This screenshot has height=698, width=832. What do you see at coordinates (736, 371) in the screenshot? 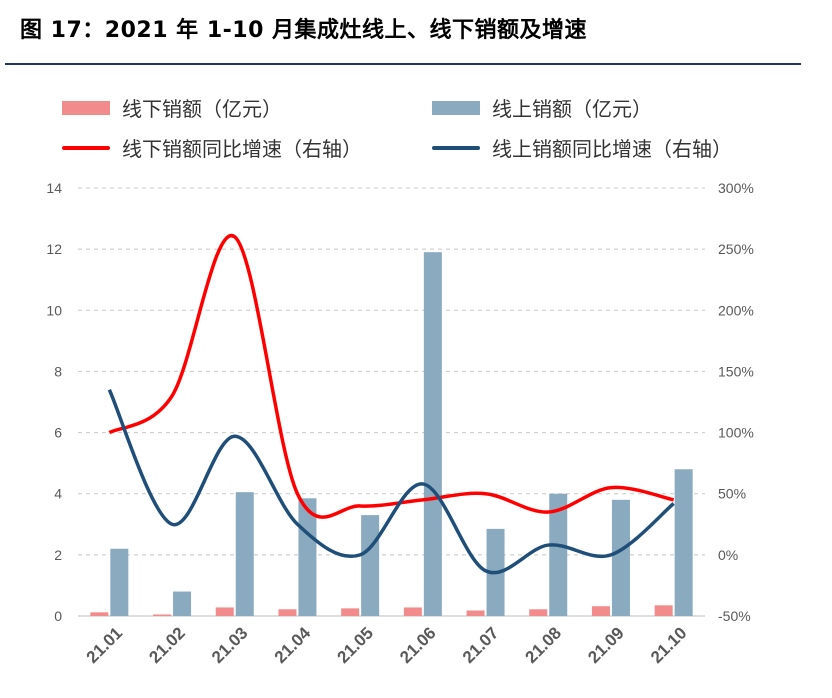
I see `y-right-tick-label: 150%` at bounding box center [736, 371].